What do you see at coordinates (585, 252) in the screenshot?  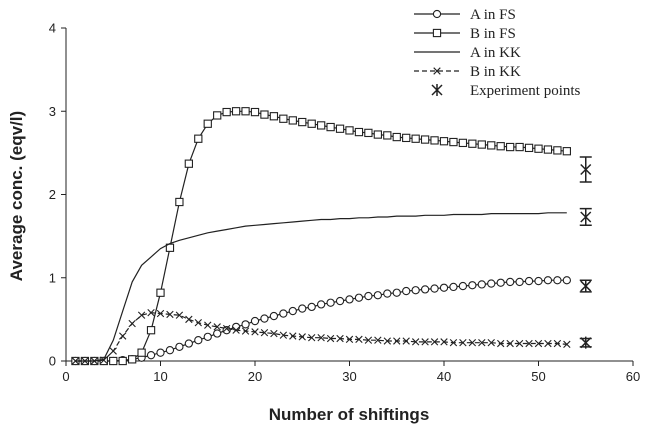 I see `series-experiment-points` at bounding box center [585, 252].